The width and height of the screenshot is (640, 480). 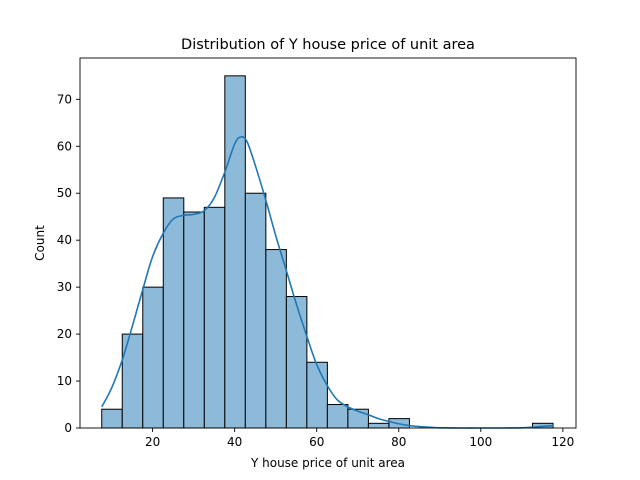 What do you see at coordinates (359, 438) in the screenshot?
I see `x-axis-ticks: 20 40 60 80 100 120` at bounding box center [359, 438].